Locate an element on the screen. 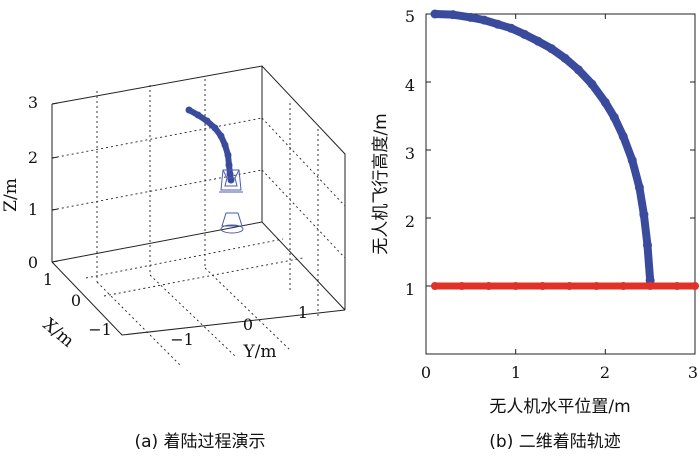  y-tick-neg1: −1 is located at coordinates (182, 339).